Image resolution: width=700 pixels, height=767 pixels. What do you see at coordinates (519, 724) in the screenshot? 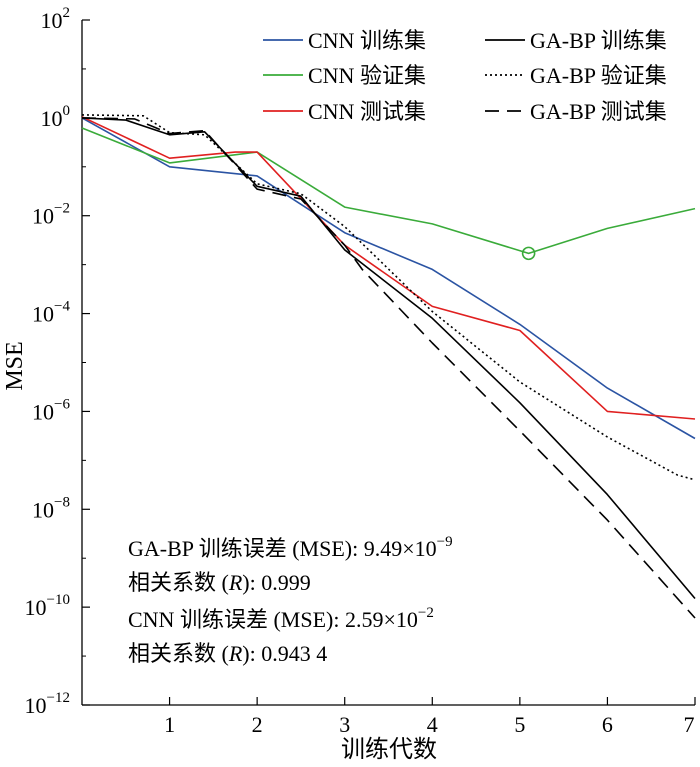
I see `x-tick-label: 5` at bounding box center [519, 724].